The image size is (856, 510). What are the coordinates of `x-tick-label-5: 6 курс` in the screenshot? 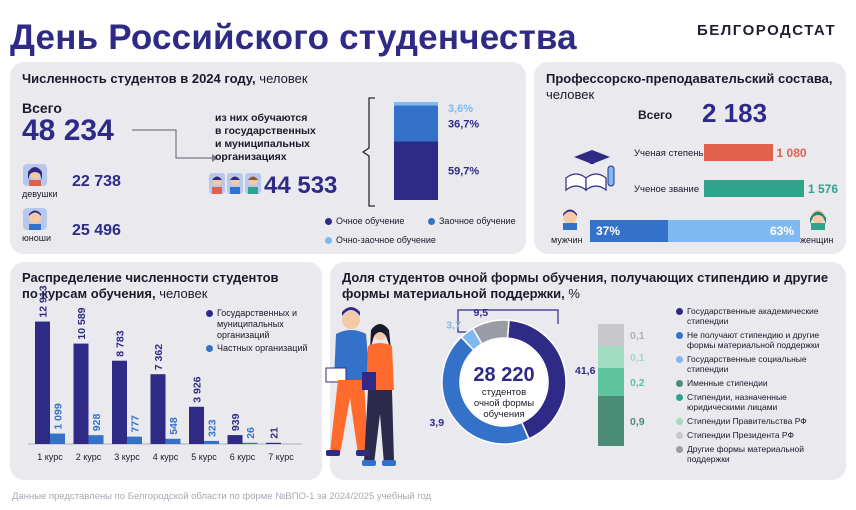 It's located at (243, 457).